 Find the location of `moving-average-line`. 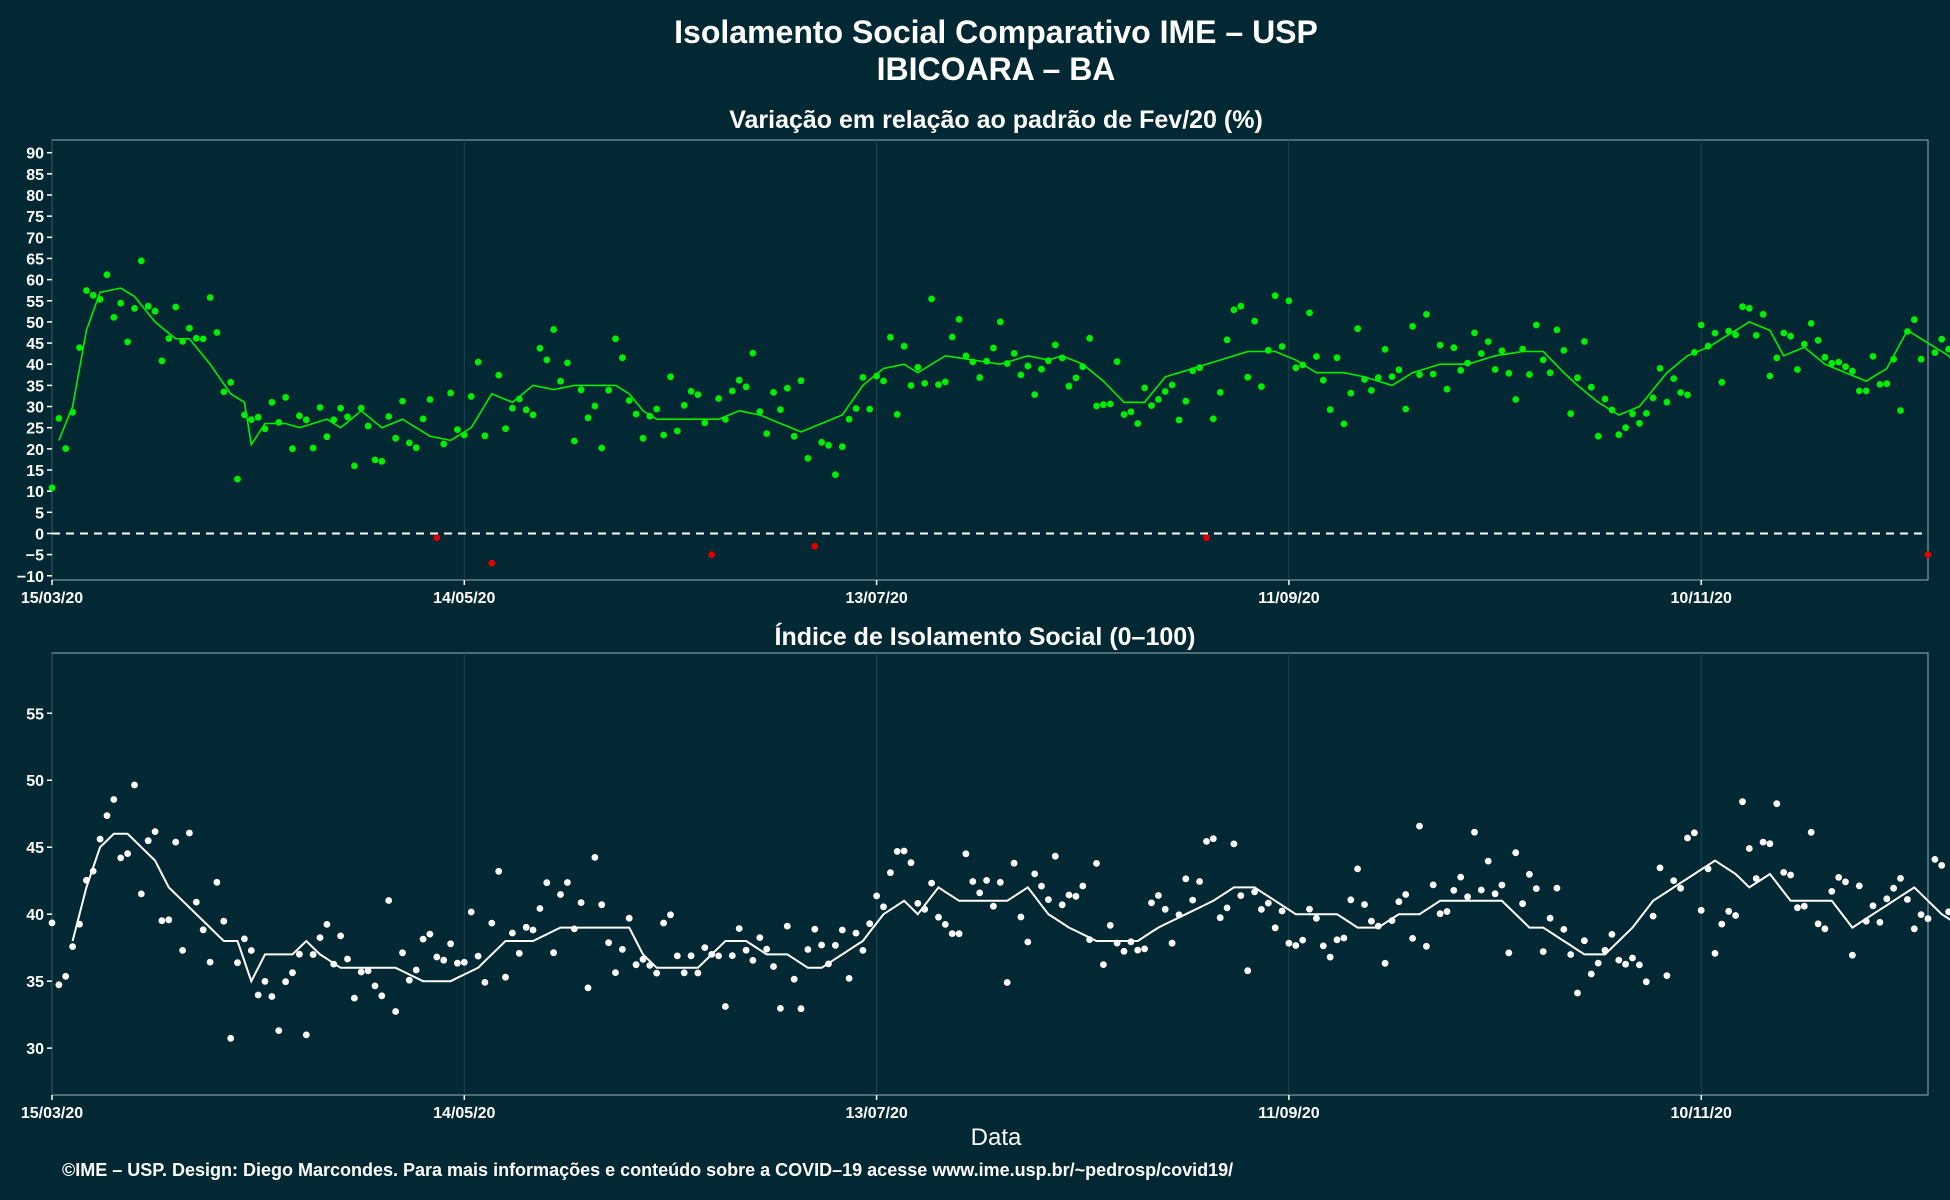

moving-average-line is located at coordinates (1010, 908).